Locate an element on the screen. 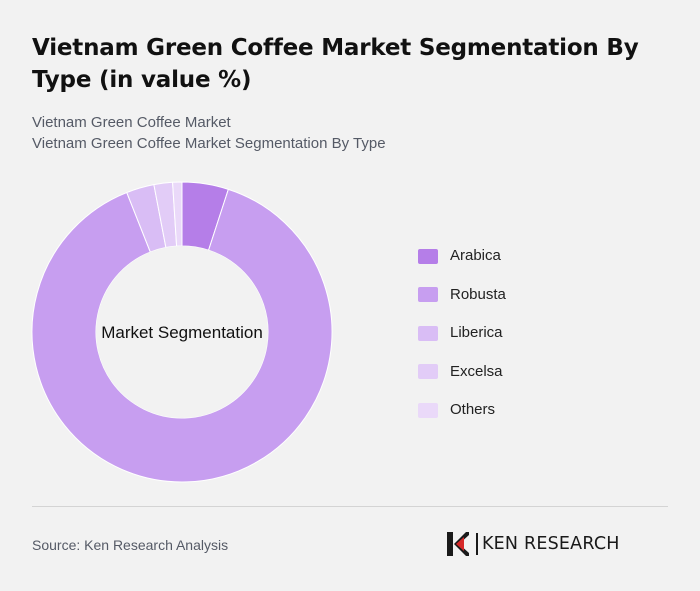  logo-divider is located at coordinates (477, 544).